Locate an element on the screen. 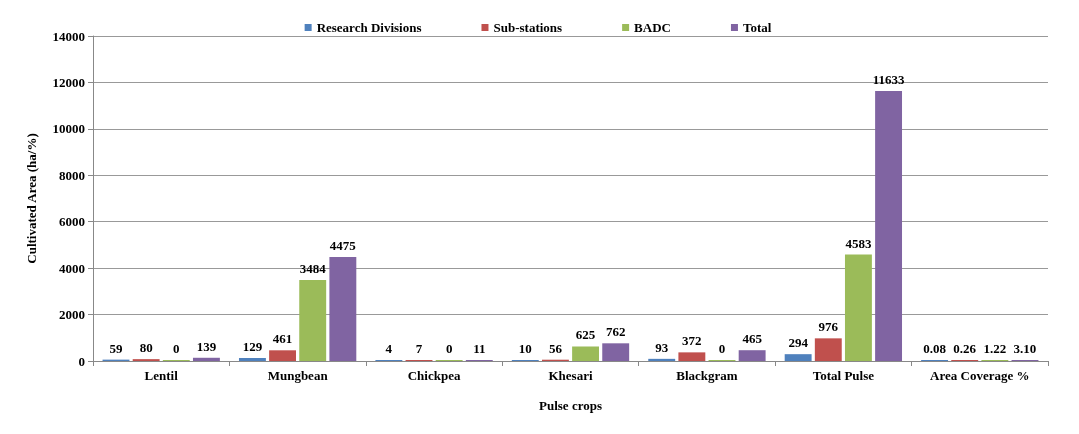  legend-label: Total is located at coordinates (757, 27).